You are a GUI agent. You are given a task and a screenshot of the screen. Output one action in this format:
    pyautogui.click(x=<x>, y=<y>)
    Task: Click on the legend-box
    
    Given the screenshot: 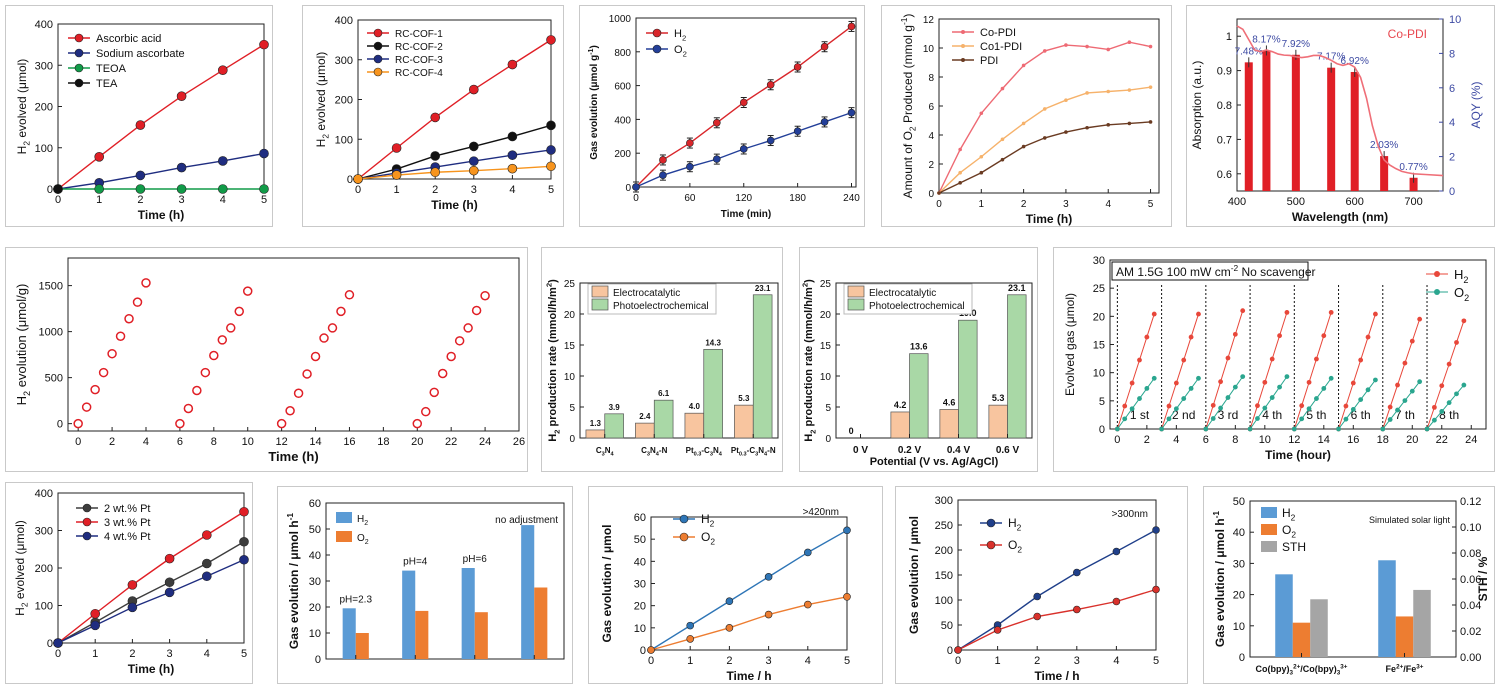 What is the action you would take?
    pyautogui.click(x=908, y=299)
    